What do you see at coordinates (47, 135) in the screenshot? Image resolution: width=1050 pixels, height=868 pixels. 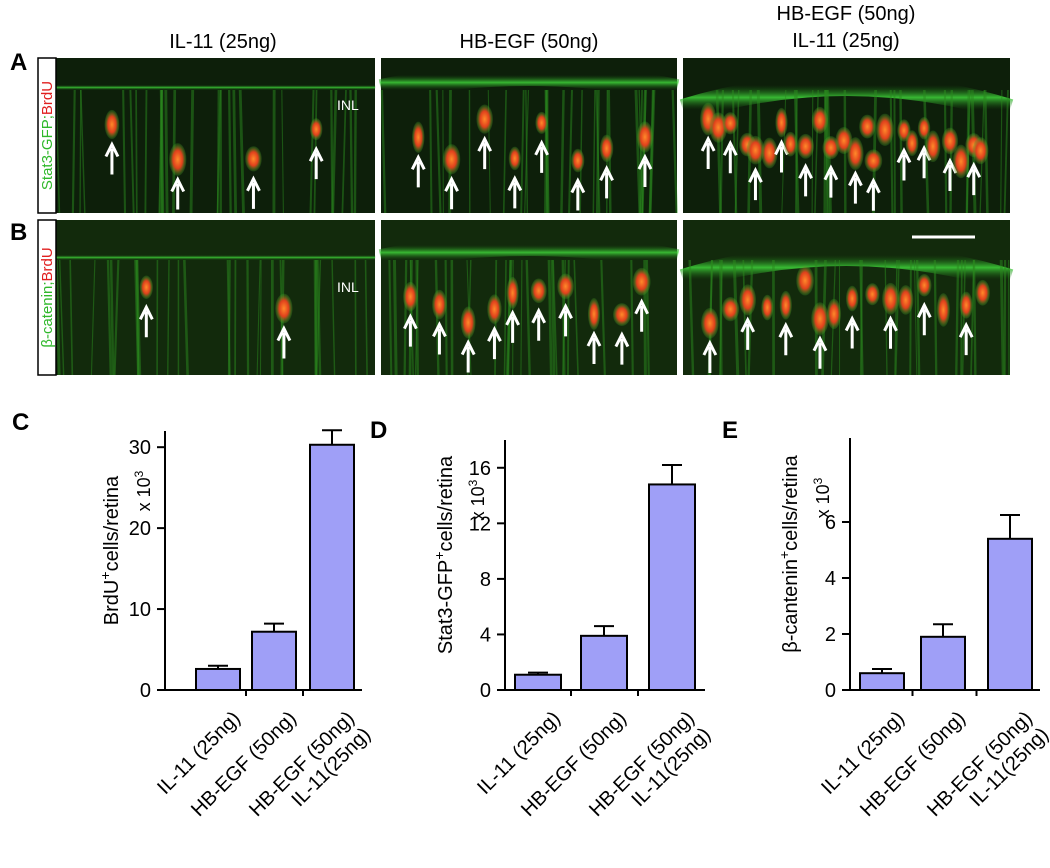 I see `row-label-box` at bounding box center [47, 135].